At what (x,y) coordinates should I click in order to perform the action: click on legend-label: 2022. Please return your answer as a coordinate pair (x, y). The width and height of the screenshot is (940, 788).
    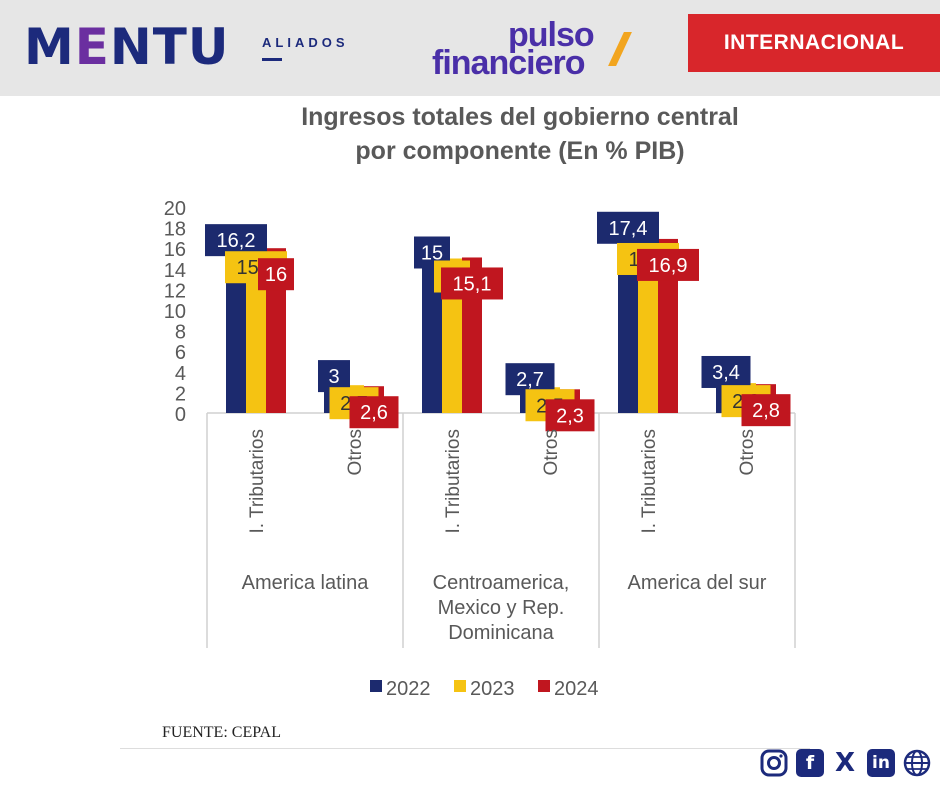
    Looking at the image, I should click on (408, 689).